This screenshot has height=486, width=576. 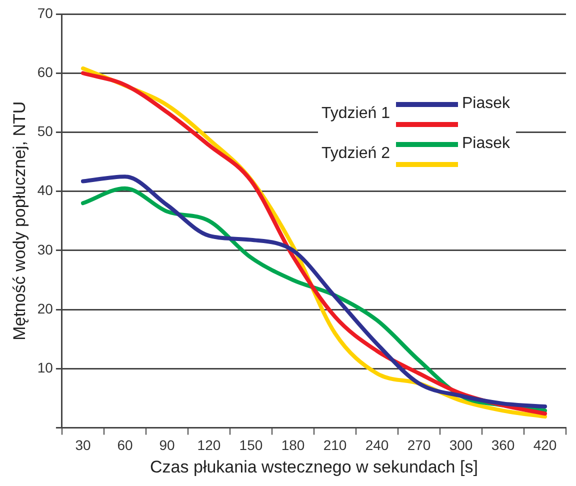 What do you see at coordinates (356, 114) in the screenshot?
I see `annotation: Tydzień 1` at bounding box center [356, 114].